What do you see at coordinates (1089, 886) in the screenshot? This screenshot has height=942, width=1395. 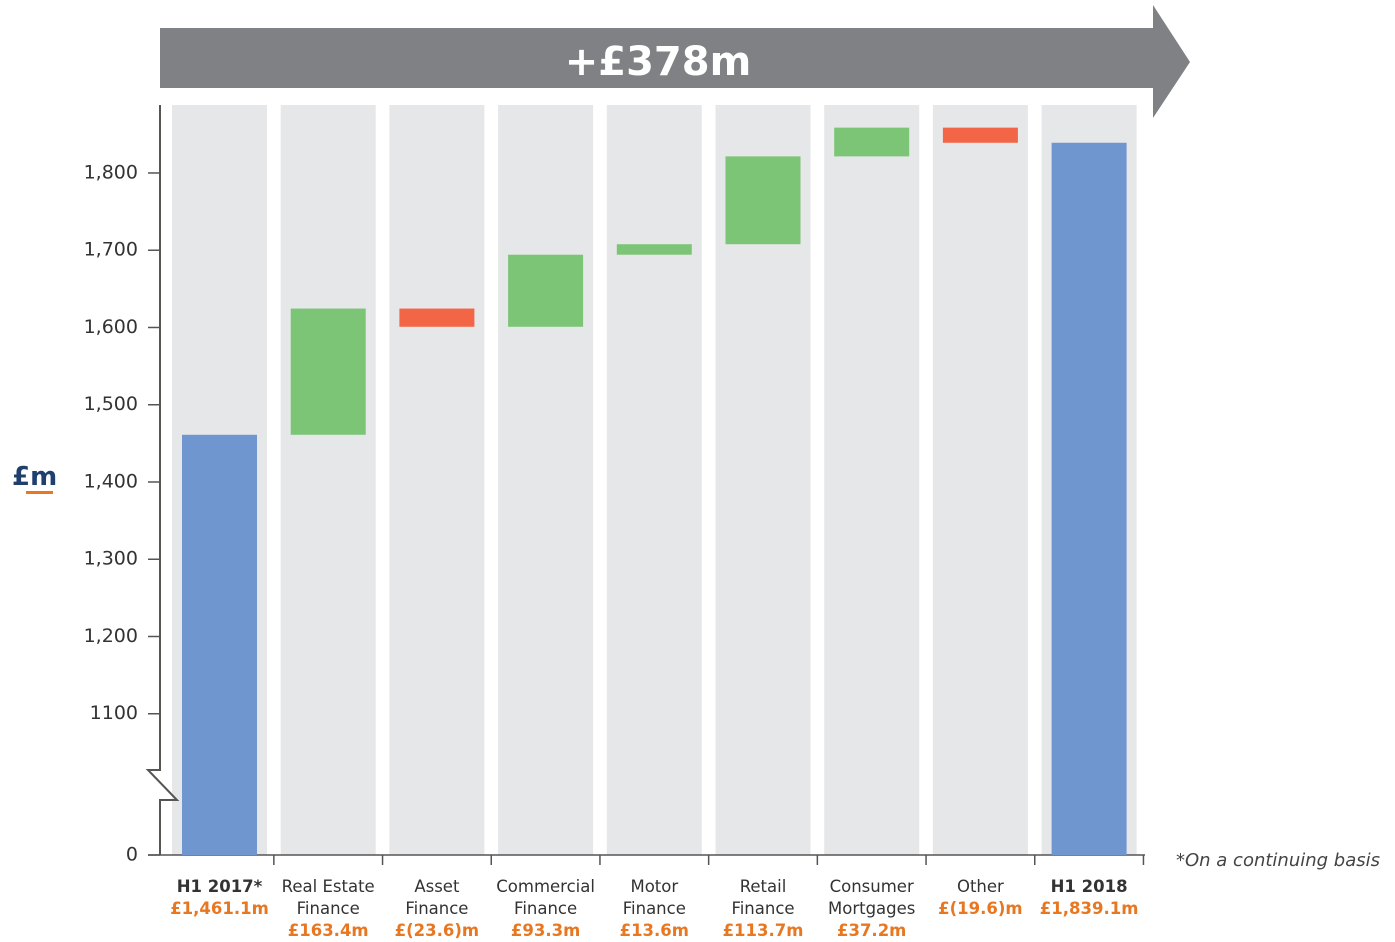 I see `x-tick-label: H1 2018` at bounding box center [1089, 886].